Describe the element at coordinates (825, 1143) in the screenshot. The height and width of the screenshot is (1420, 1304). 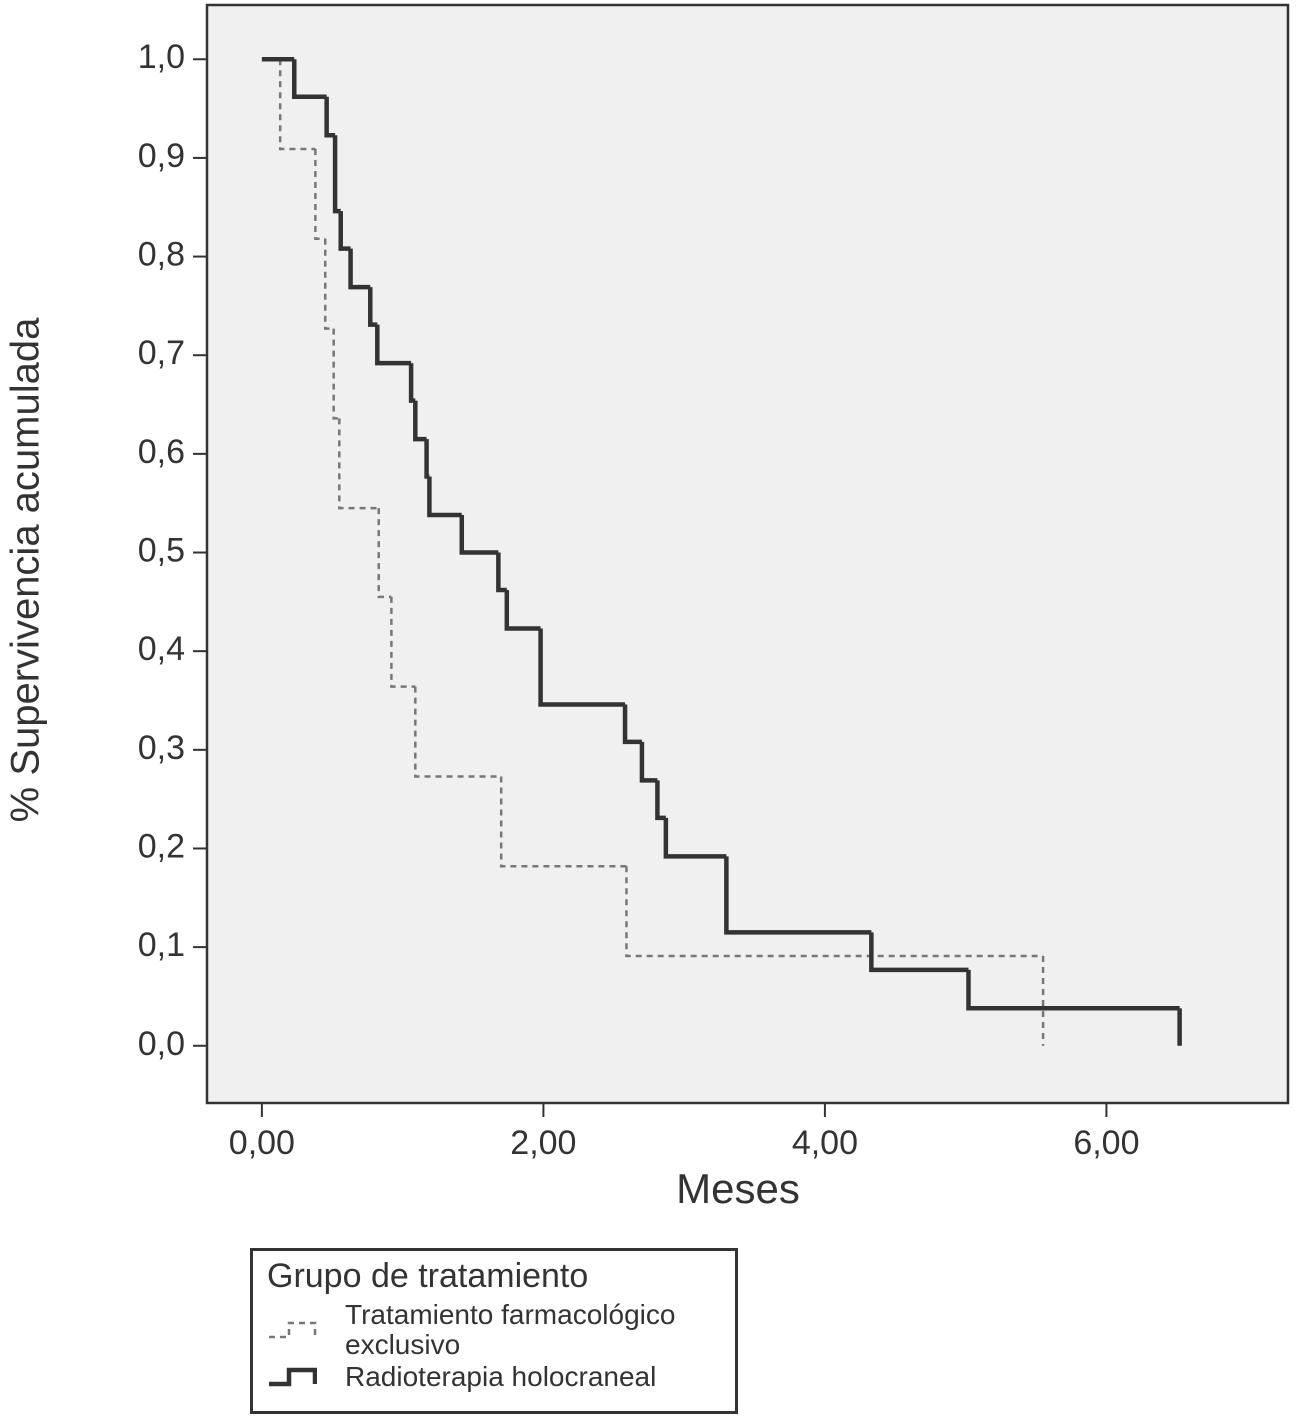
I see `x-tick-label: 4,00` at that location.